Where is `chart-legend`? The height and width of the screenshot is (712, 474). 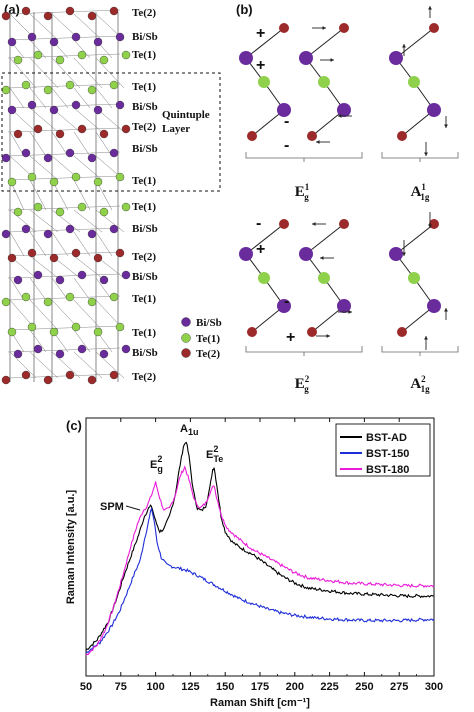 chart-legend is located at coordinates (383, 450).